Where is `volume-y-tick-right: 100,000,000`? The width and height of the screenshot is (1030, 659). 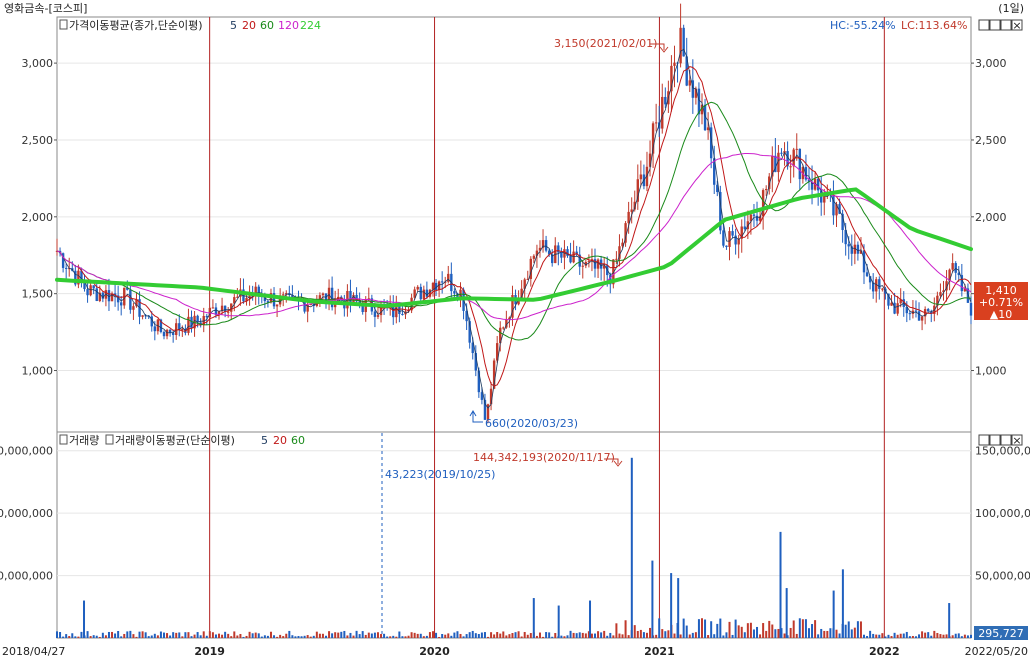
volume-y-tick-right: 100,000,000 is located at coordinates (1002, 513).